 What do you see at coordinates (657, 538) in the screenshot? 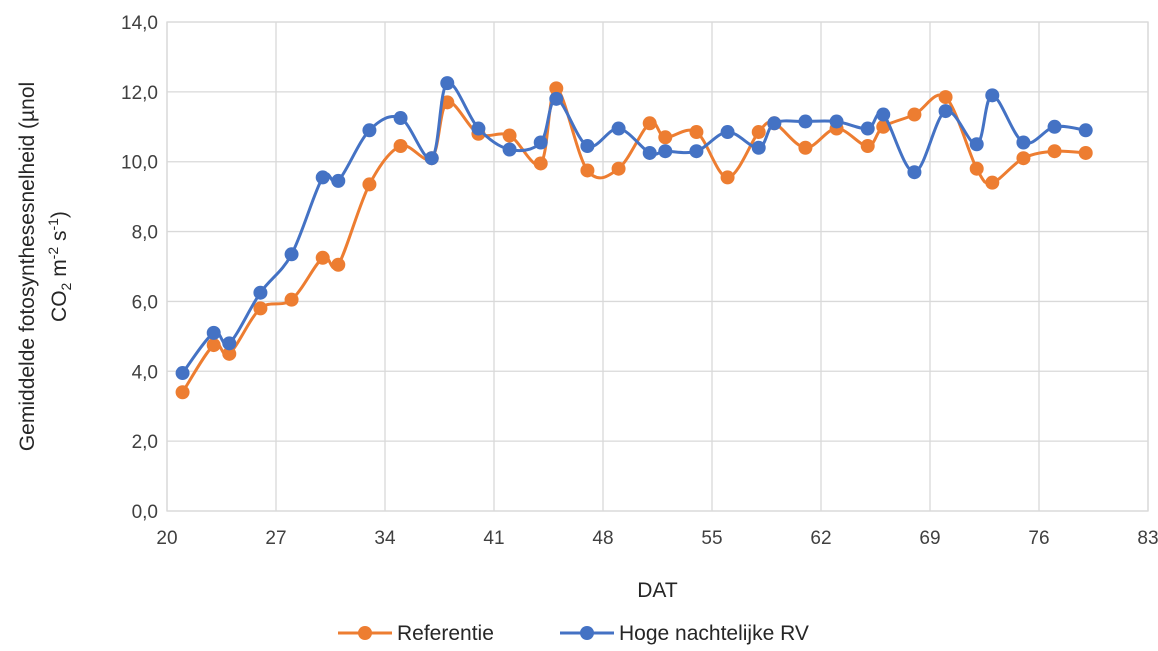
I see `x-axis-tick-labels: 20 27 34 41 48 55 62 69 76 83` at bounding box center [657, 538].